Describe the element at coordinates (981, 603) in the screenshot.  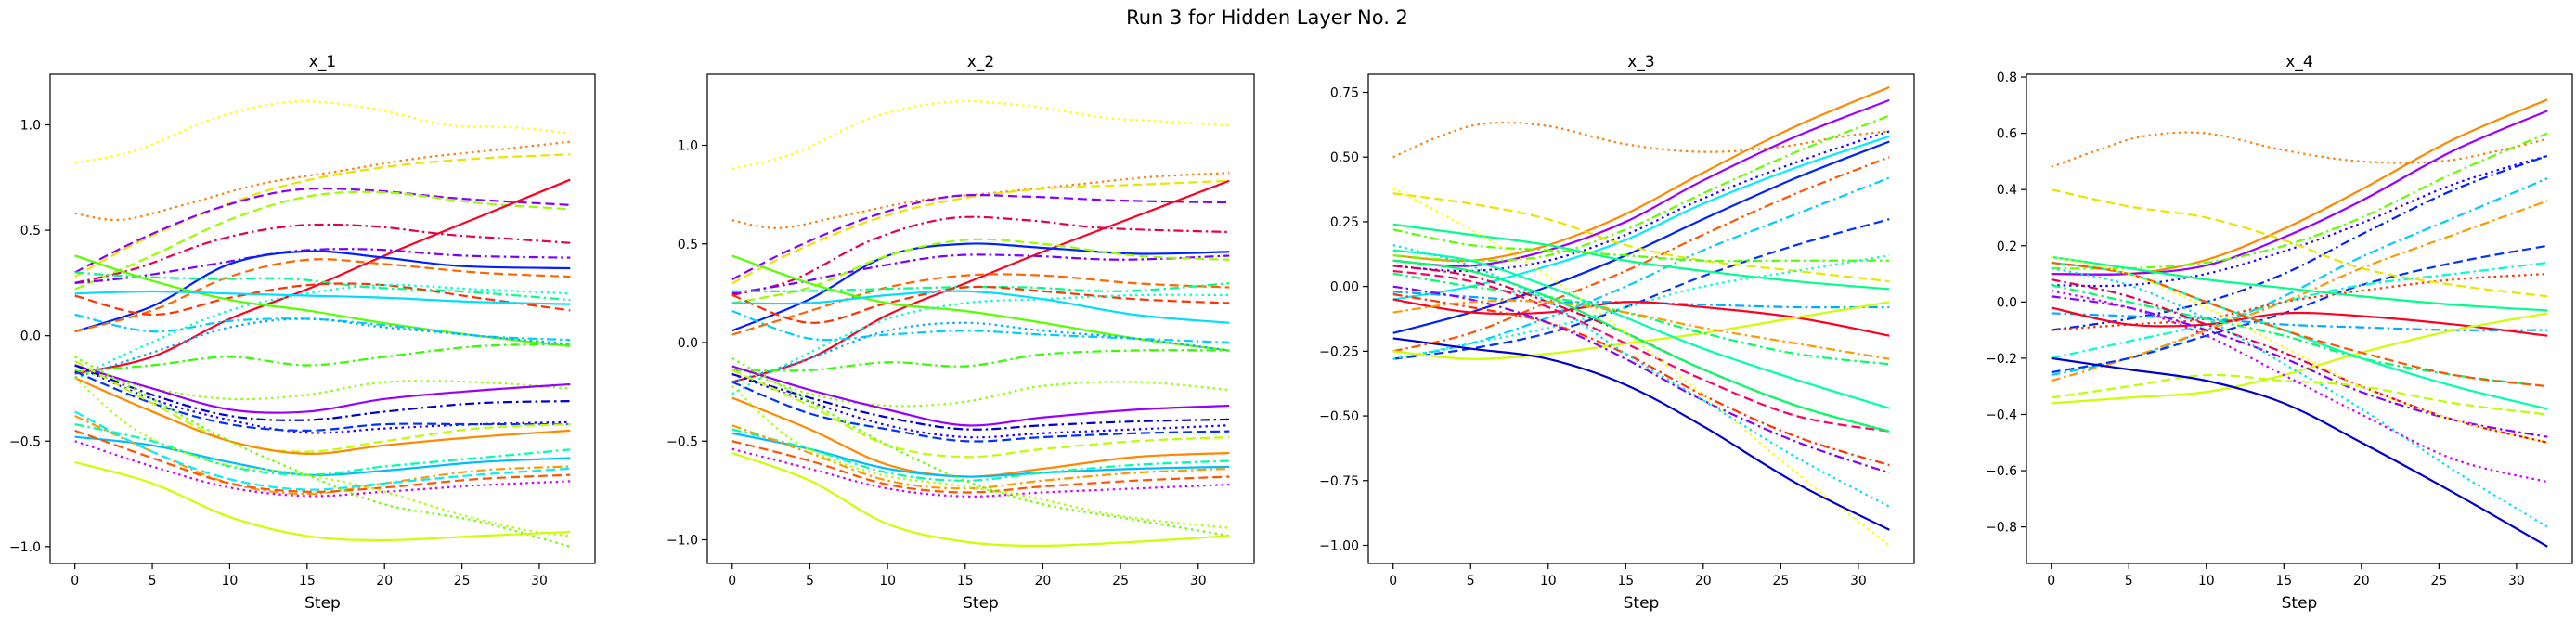
I see `x-axis-label: Step` at that location.